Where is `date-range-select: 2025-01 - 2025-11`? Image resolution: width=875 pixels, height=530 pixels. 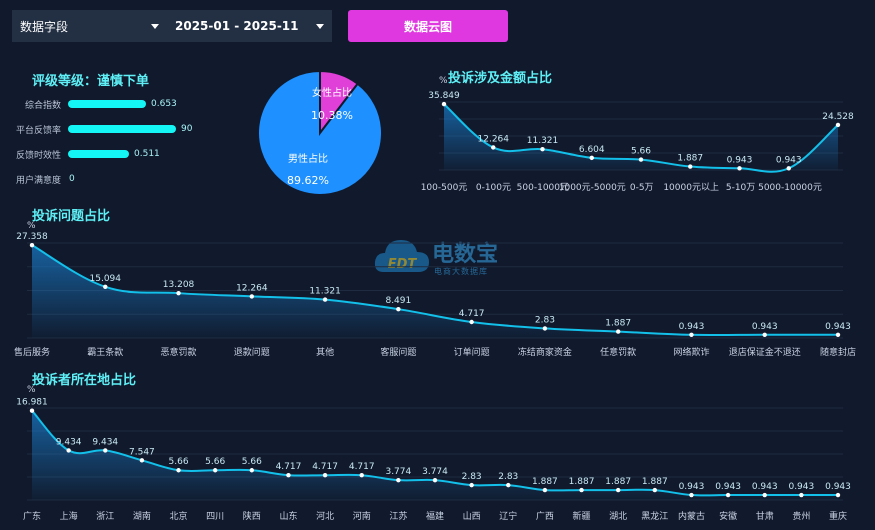 date-range-select: 2025-01 - 2025-11 is located at coordinates (249, 26).